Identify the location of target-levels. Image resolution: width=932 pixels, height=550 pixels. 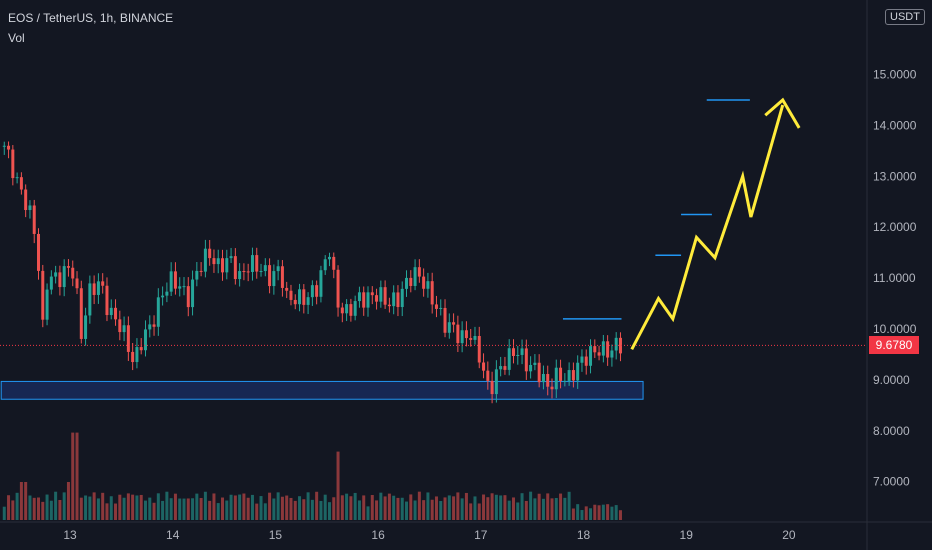
(656, 209).